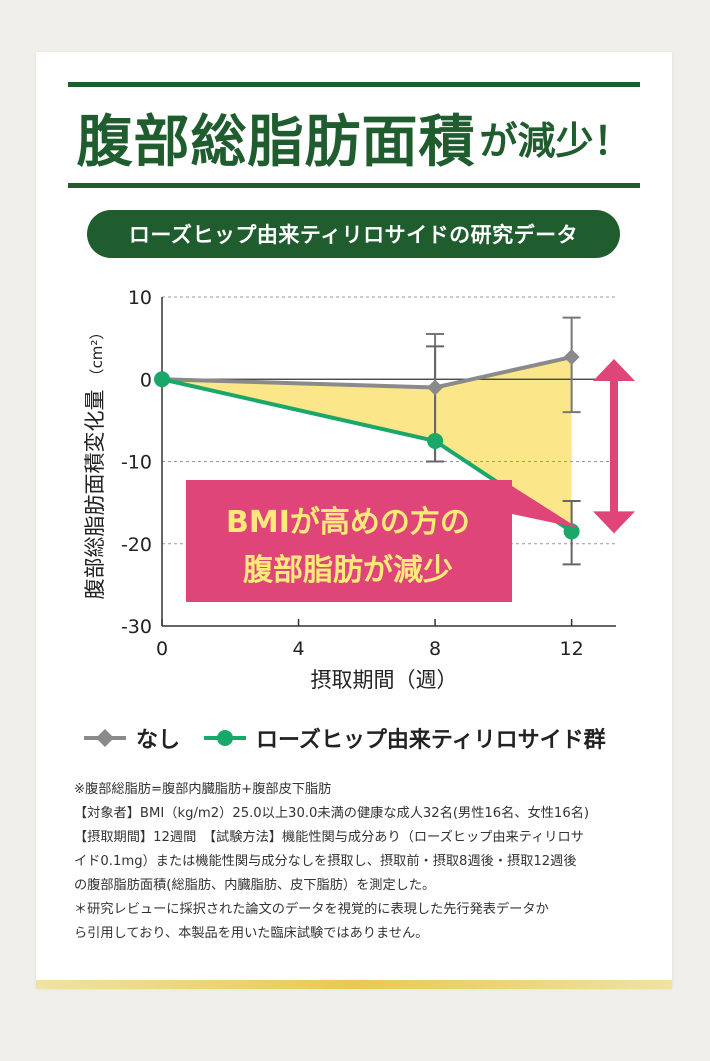 Image resolution: width=710 pixels, height=1061 pixels. I want to click on circle-marker-icon, so click(225, 738).